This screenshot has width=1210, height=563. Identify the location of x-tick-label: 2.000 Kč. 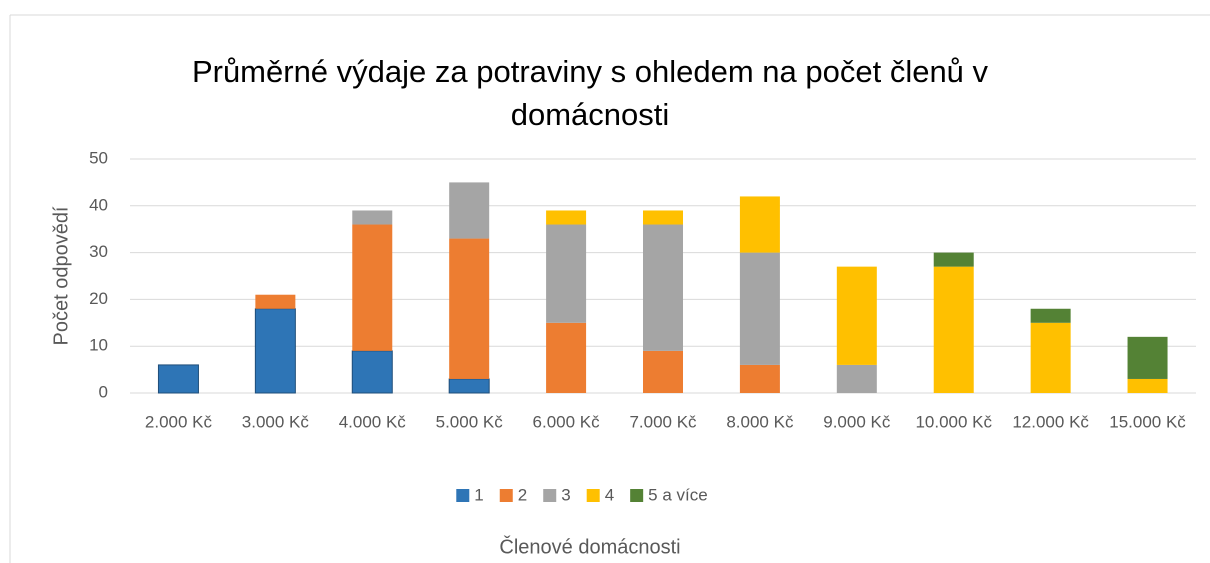
(179, 421).